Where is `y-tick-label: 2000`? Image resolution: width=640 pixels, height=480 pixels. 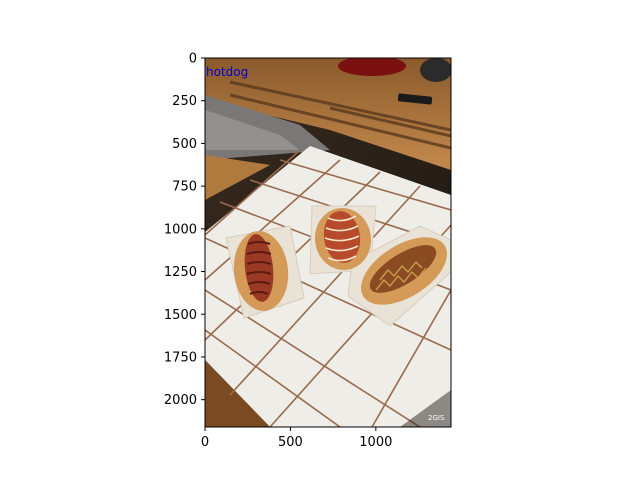 y-tick-label: 2000 is located at coordinates (180, 400).